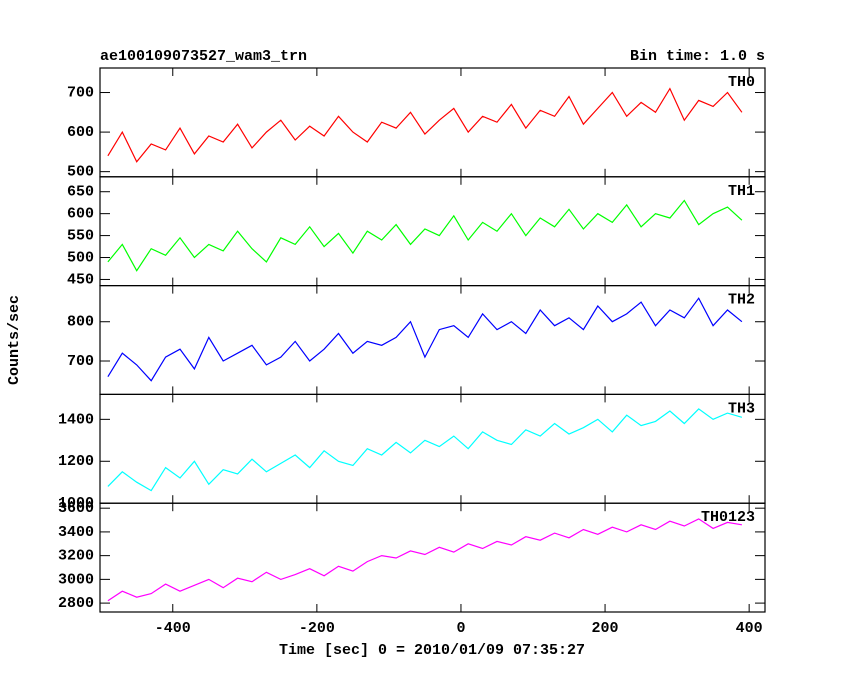 The image size is (850, 680). What do you see at coordinates (173, 628) in the screenshot?
I see `x-tick-label: -400` at bounding box center [173, 628].